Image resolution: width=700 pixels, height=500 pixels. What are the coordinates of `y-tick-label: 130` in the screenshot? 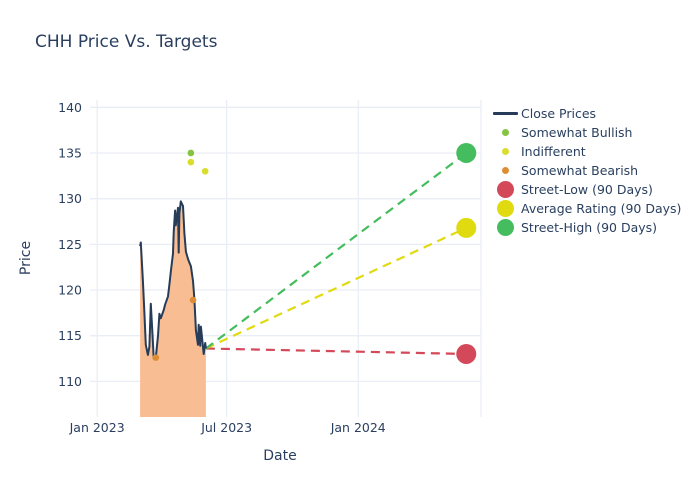 It's located at (70, 198).